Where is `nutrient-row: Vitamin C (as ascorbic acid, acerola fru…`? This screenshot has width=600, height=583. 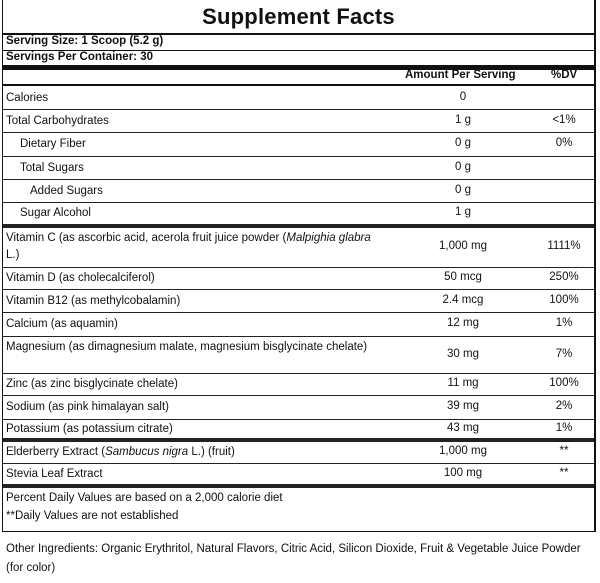
nutrient-row: Vitamin C (as ascorbic acid, acerola fru… is located at coordinates (298, 248).